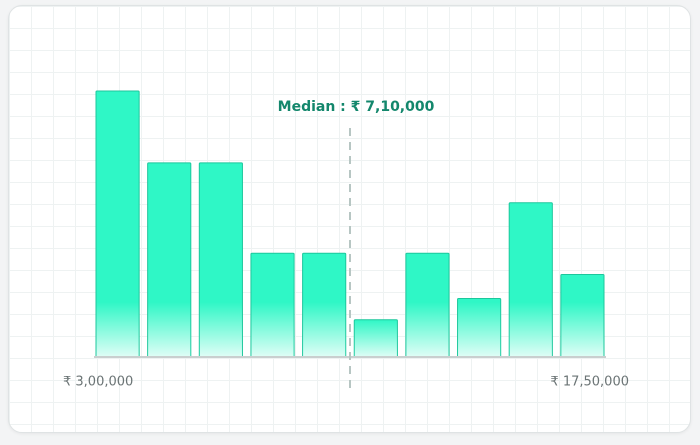  What do you see at coordinates (356, 107) in the screenshot?
I see `median-label: Median : ₹ 7,10,000` at bounding box center [356, 107].